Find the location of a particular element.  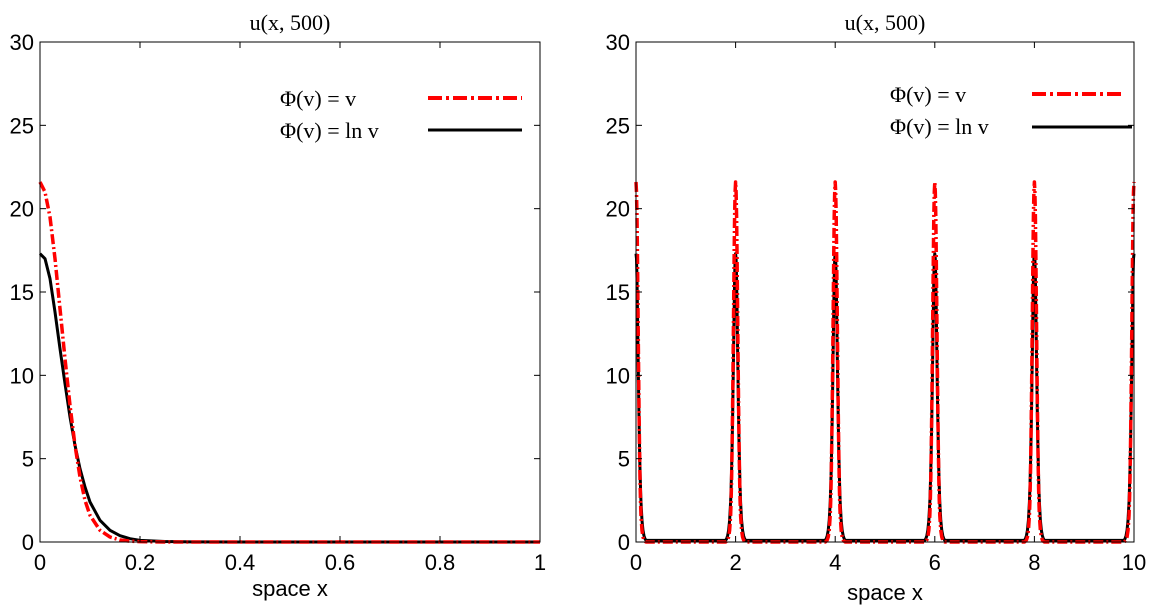

left-plot-xlabel: space x is located at coordinates (290, 588).